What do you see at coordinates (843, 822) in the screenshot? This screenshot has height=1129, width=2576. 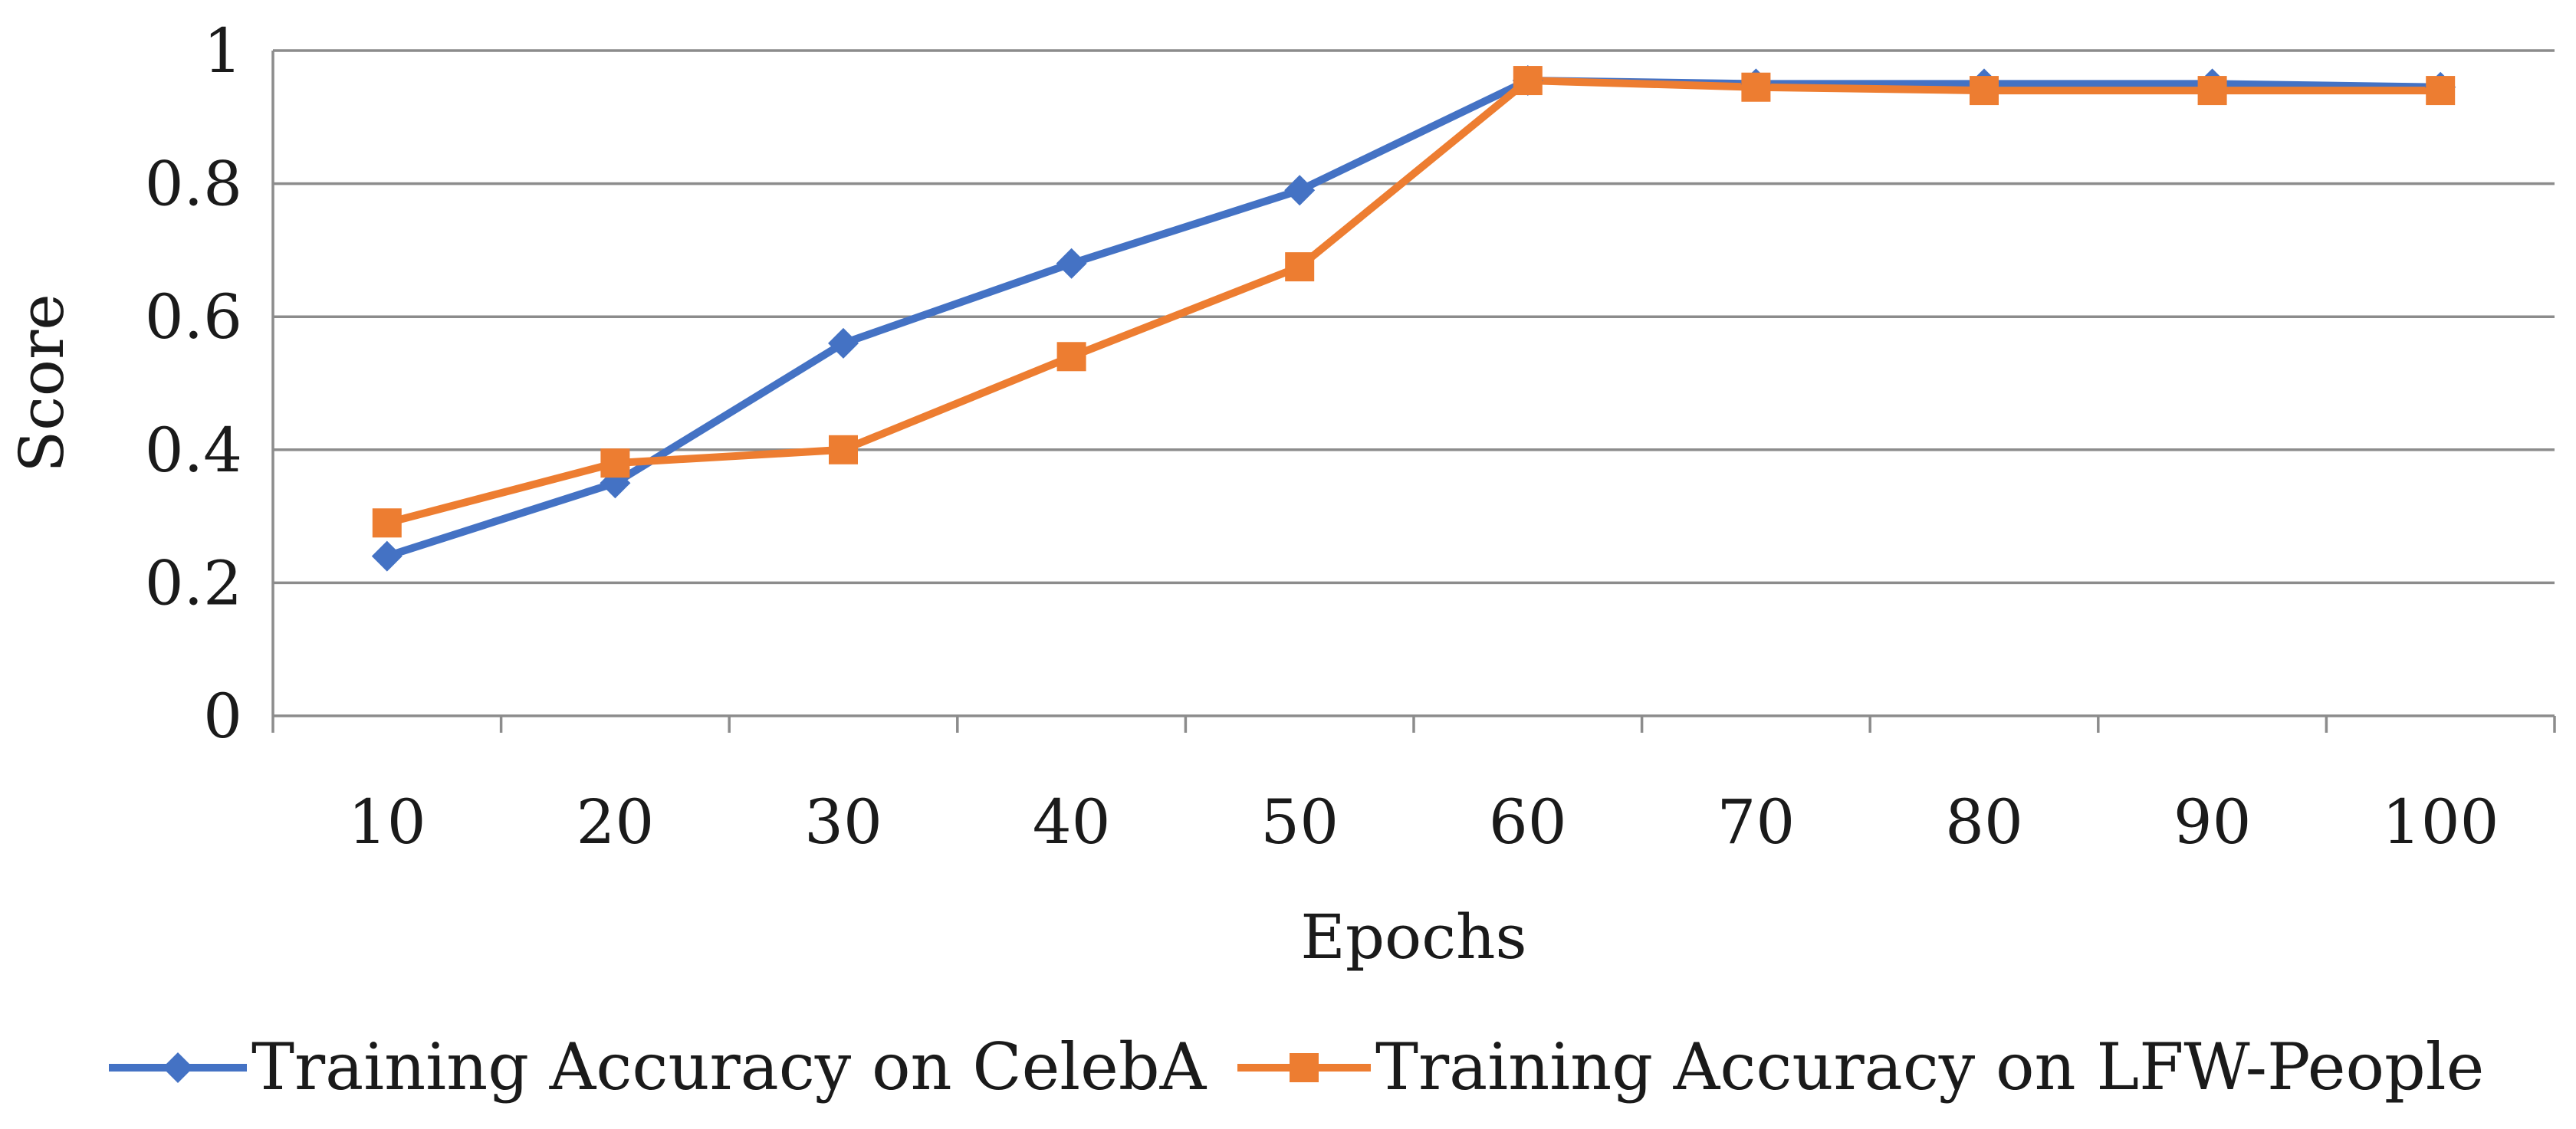 I see `x-tick-label: 30` at bounding box center [843, 822].